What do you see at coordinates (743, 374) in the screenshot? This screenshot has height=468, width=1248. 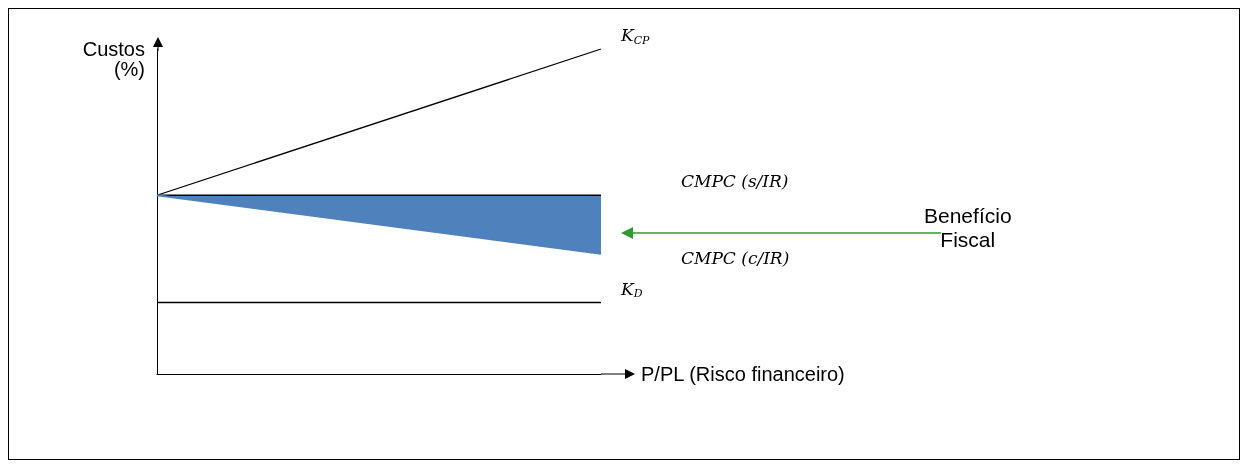 I see `x-axis-title: P/PL (Risco financeiro)` at bounding box center [743, 374].